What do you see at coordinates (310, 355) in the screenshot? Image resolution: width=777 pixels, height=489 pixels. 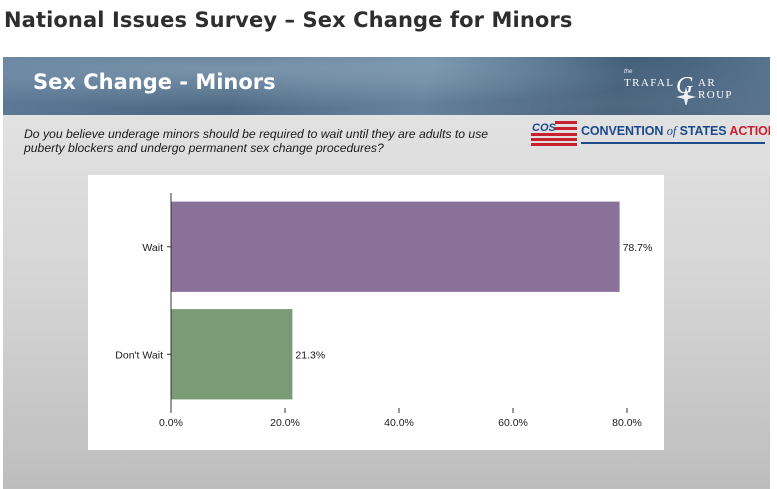 I see `data-label: 21.3%` at bounding box center [310, 355].